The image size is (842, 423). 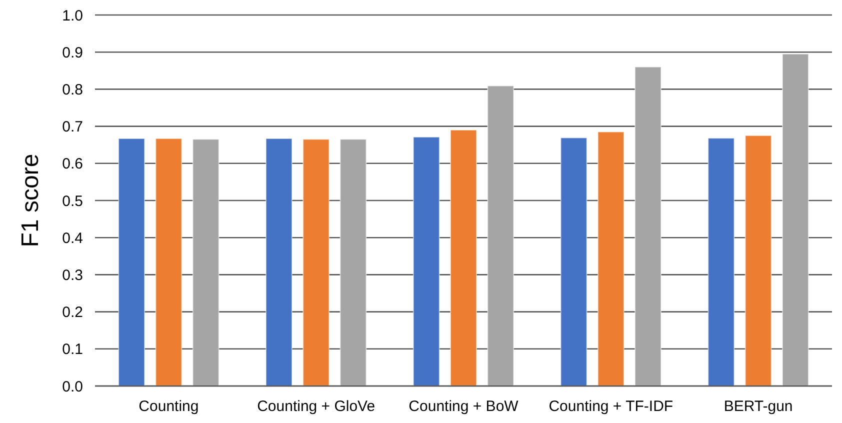 I want to click on x-tick-label: Counting + GloVe, so click(x=316, y=406).